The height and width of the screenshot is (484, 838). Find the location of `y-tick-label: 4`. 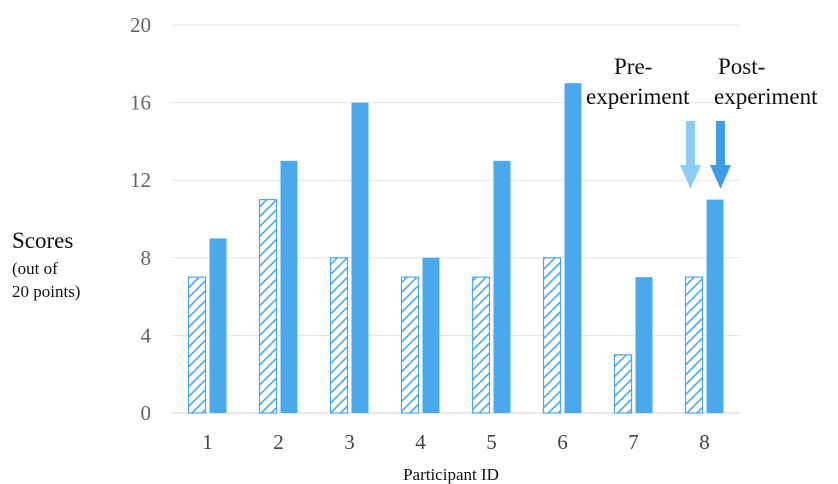

y-tick-label: 4 is located at coordinates (146, 335).